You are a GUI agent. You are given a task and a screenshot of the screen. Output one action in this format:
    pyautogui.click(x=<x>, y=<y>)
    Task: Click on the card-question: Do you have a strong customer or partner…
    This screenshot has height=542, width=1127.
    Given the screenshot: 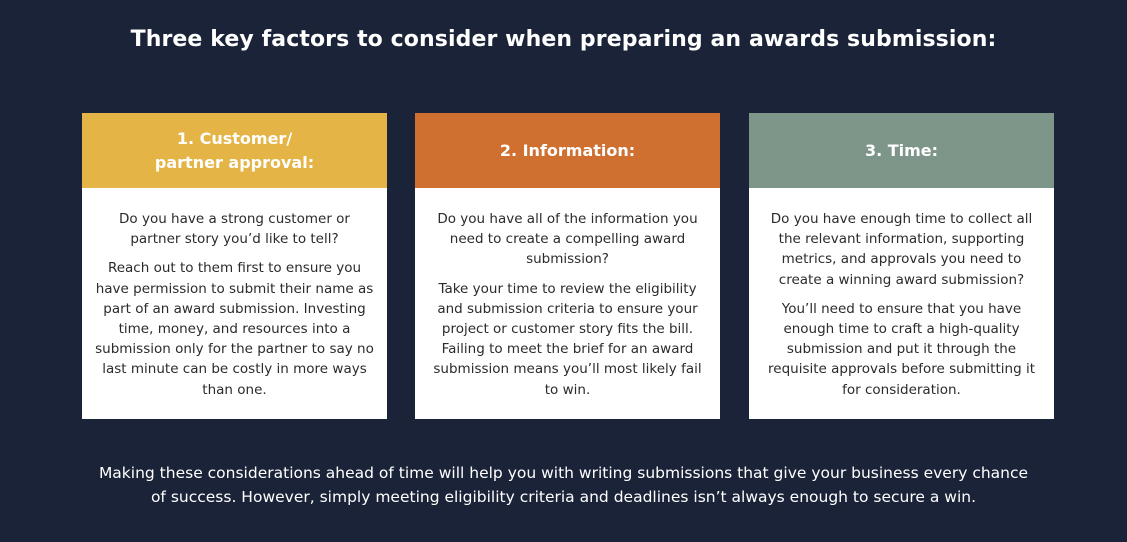 What is the action you would take?
    pyautogui.click(x=234, y=229)
    